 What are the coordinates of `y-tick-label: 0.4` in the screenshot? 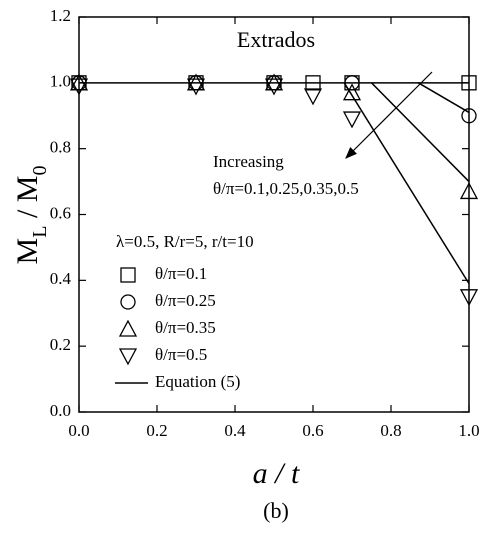 It's located at (61, 278).